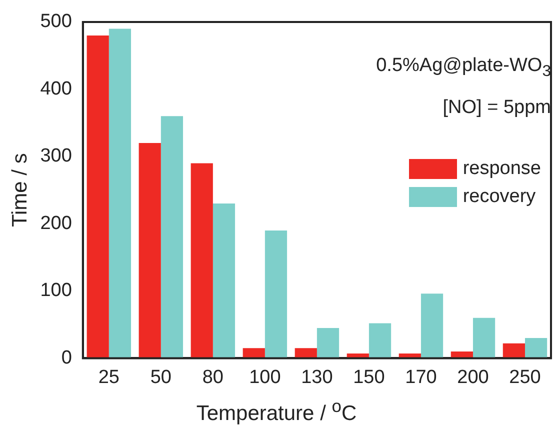  What do you see at coordinates (56, 156) in the screenshot?
I see `y-tick-label: 300` at bounding box center [56, 156].